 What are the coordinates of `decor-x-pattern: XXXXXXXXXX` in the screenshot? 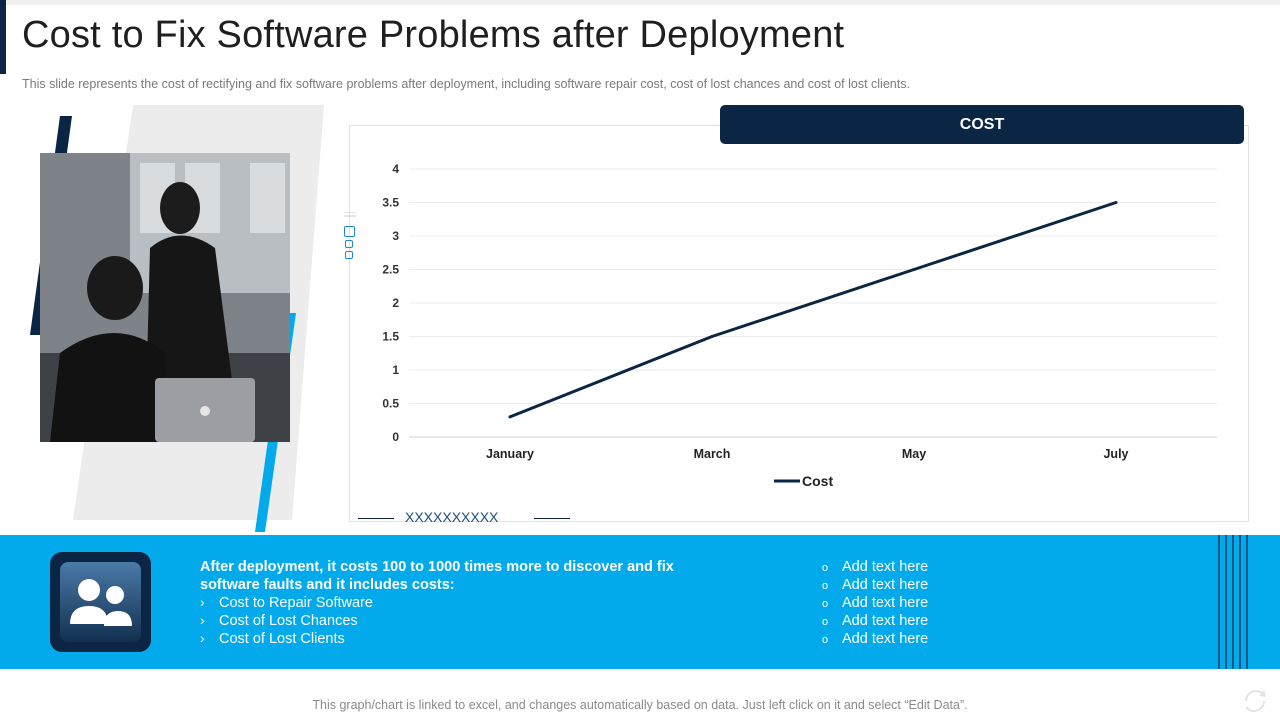 It's located at (452, 517).